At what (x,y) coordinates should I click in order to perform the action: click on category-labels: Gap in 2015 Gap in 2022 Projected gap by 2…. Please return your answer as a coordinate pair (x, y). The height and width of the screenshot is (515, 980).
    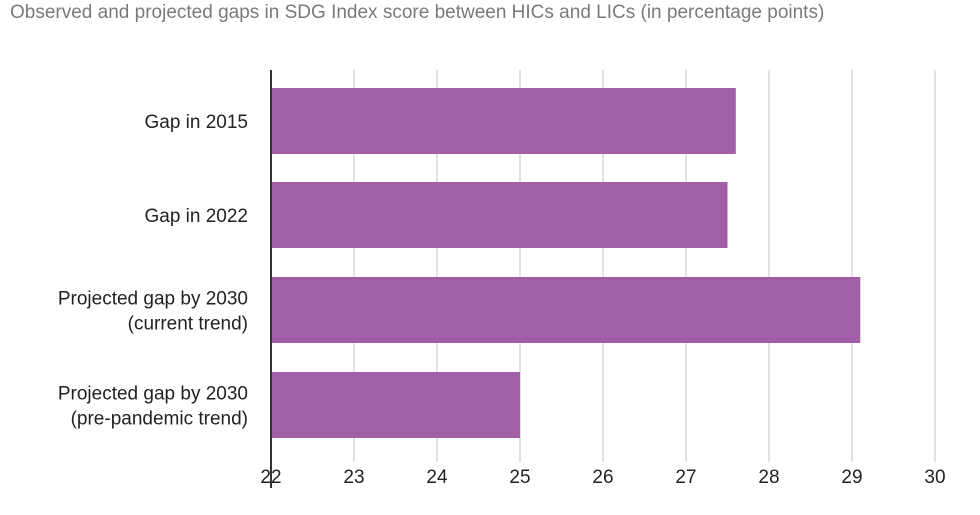
    Looking at the image, I should click on (153, 271).